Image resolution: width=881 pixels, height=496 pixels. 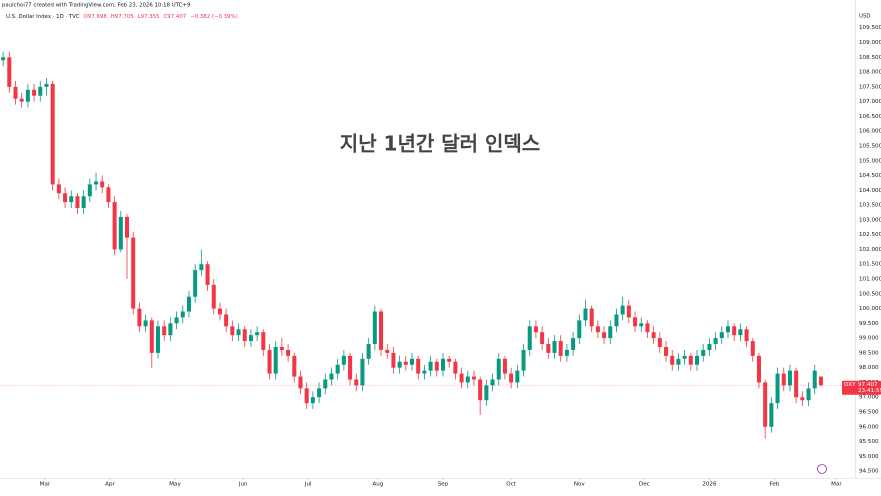 I want to click on ohlc-value: H97.705, so click(x=122, y=17).